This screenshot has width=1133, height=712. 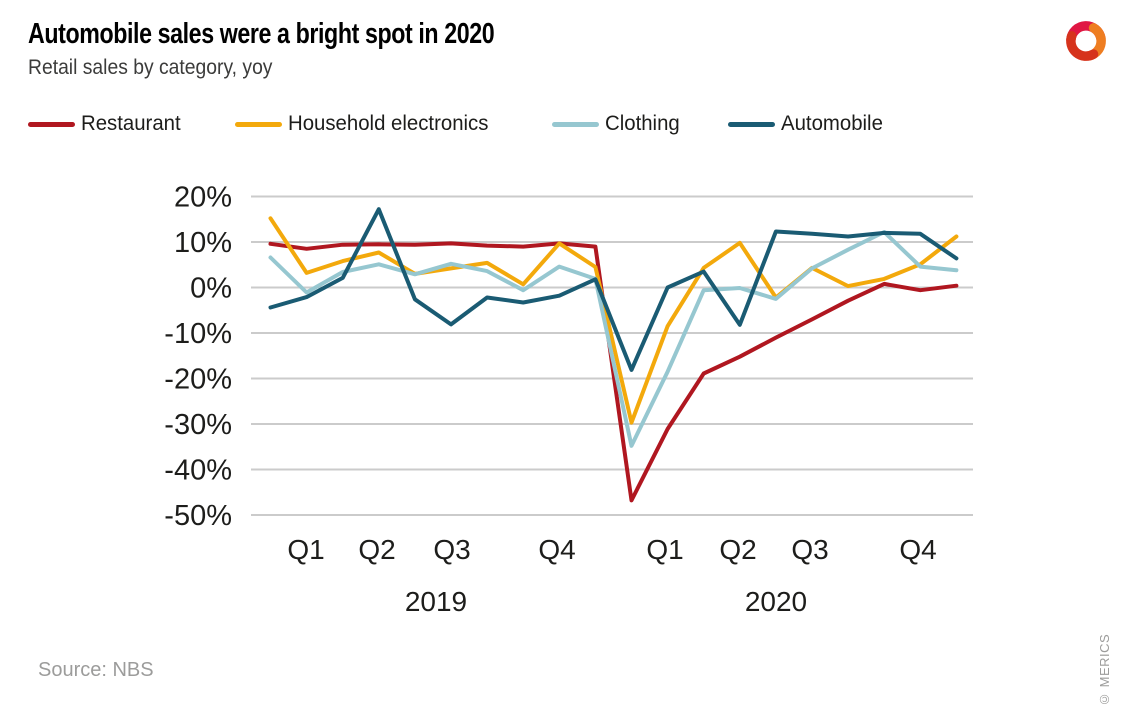 I want to click on legend-item-household-electronics: Household electronics, so click(x=365, y=124).